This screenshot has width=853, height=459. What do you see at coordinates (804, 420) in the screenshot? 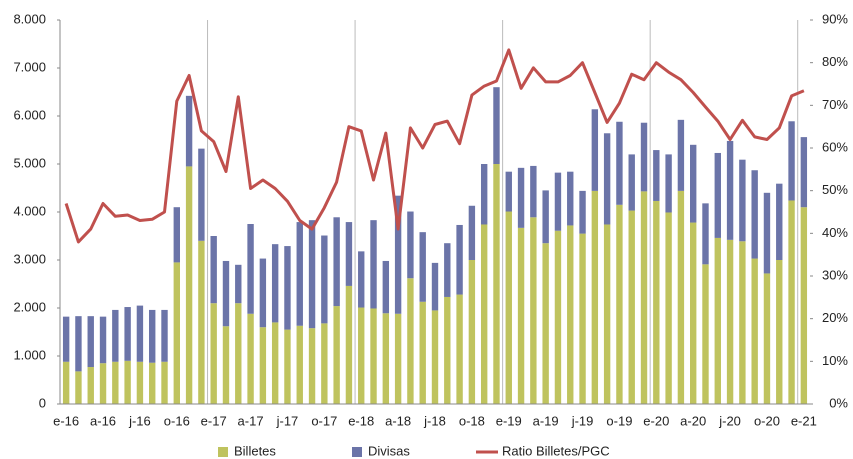
I see `x-tick-label: e-21` at bounding box center [804, 420].